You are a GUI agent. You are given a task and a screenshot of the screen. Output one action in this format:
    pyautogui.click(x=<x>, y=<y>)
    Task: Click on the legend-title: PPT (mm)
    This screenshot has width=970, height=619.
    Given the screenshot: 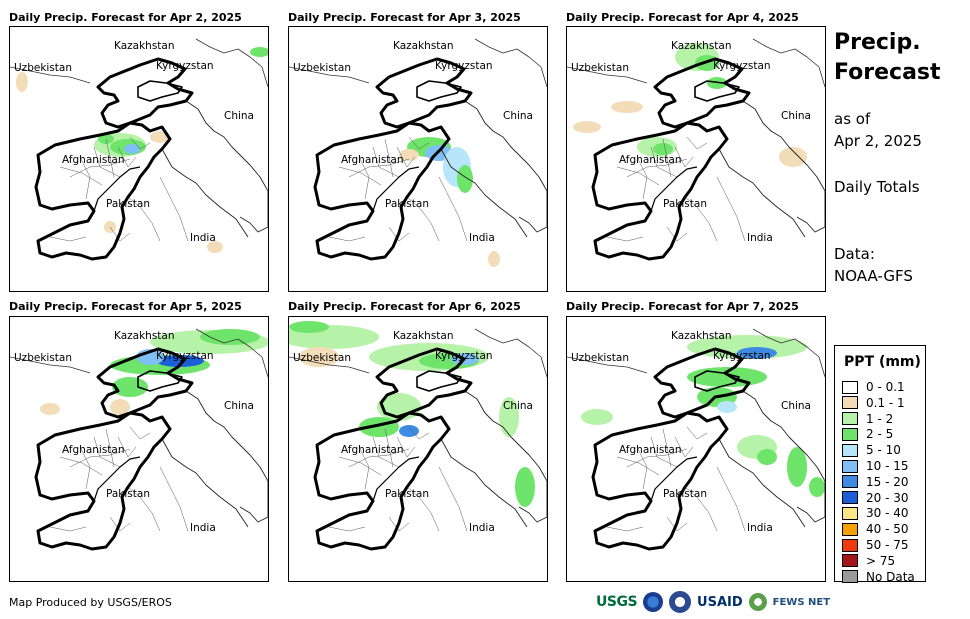 What is the action you would take?
    pyautogui.click(x=882, y=362)
    